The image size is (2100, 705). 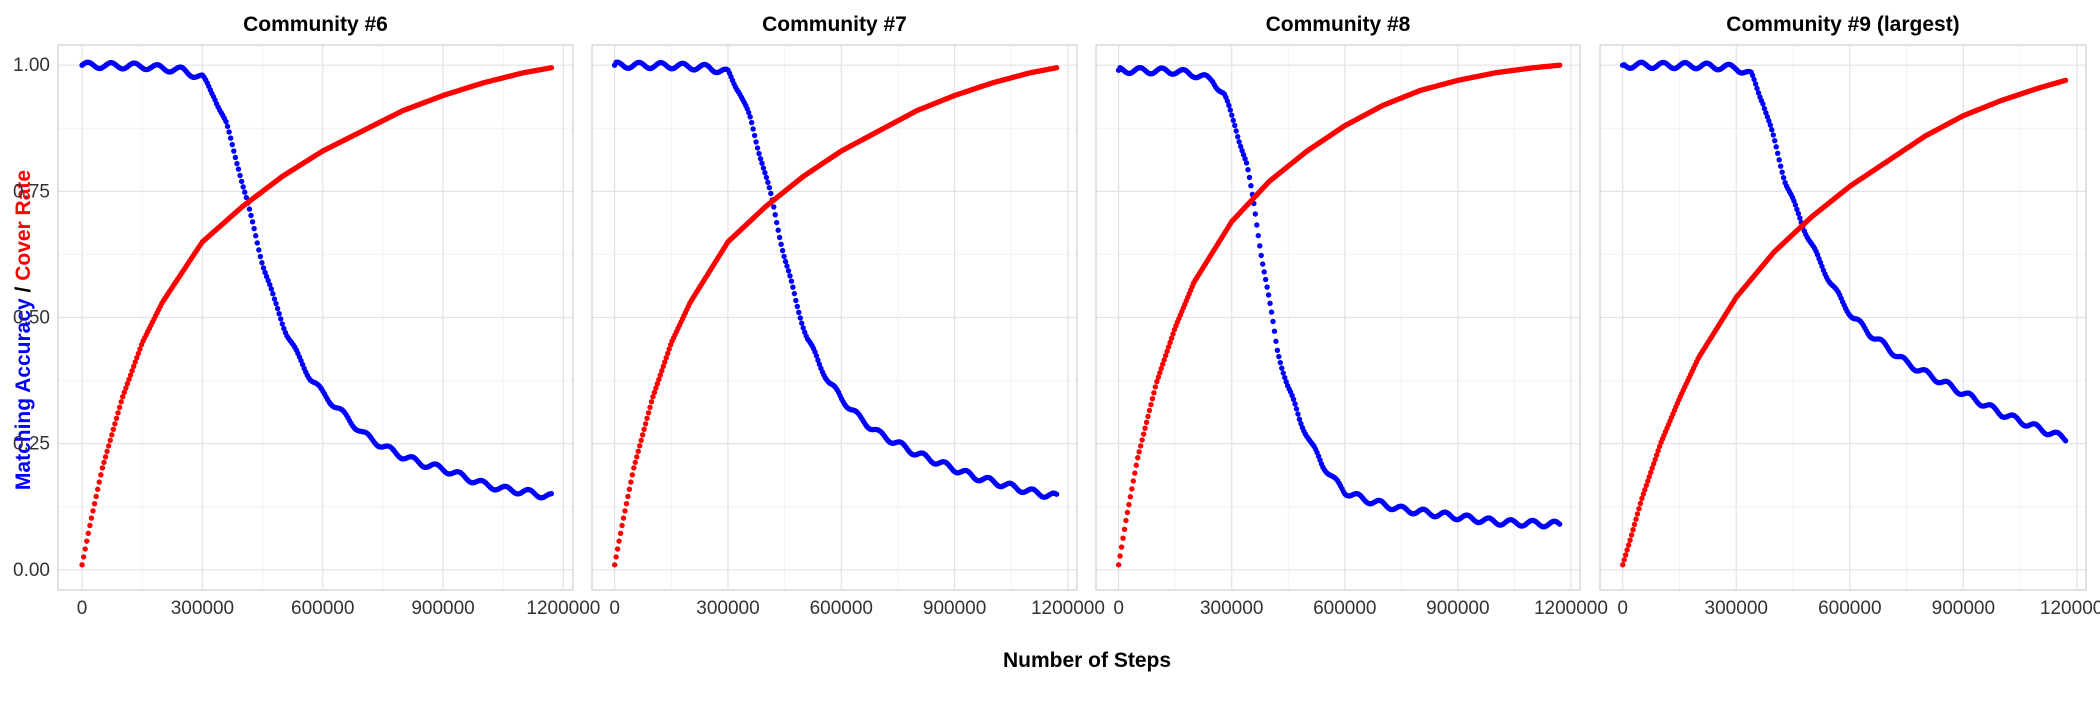 I want to click on y-axis-title: Matching Accuracy / Cover Rate, so click(x=23, y=330).